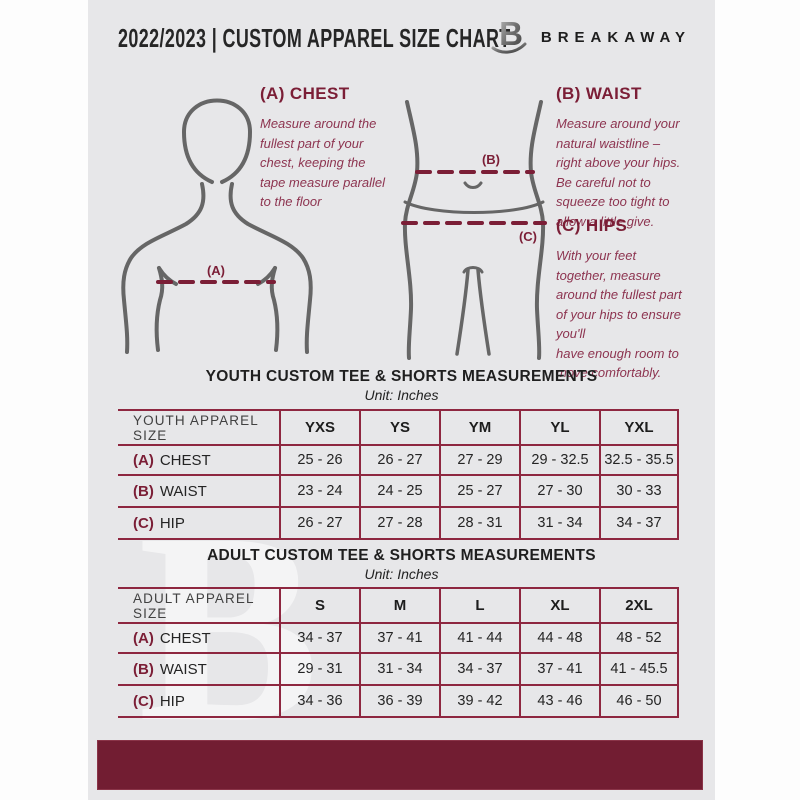  What do you see at coordinates (559, 523) in the screenshot?
I see `youth-hip-yl: 31 - 34` at bounding box center [559, 523].